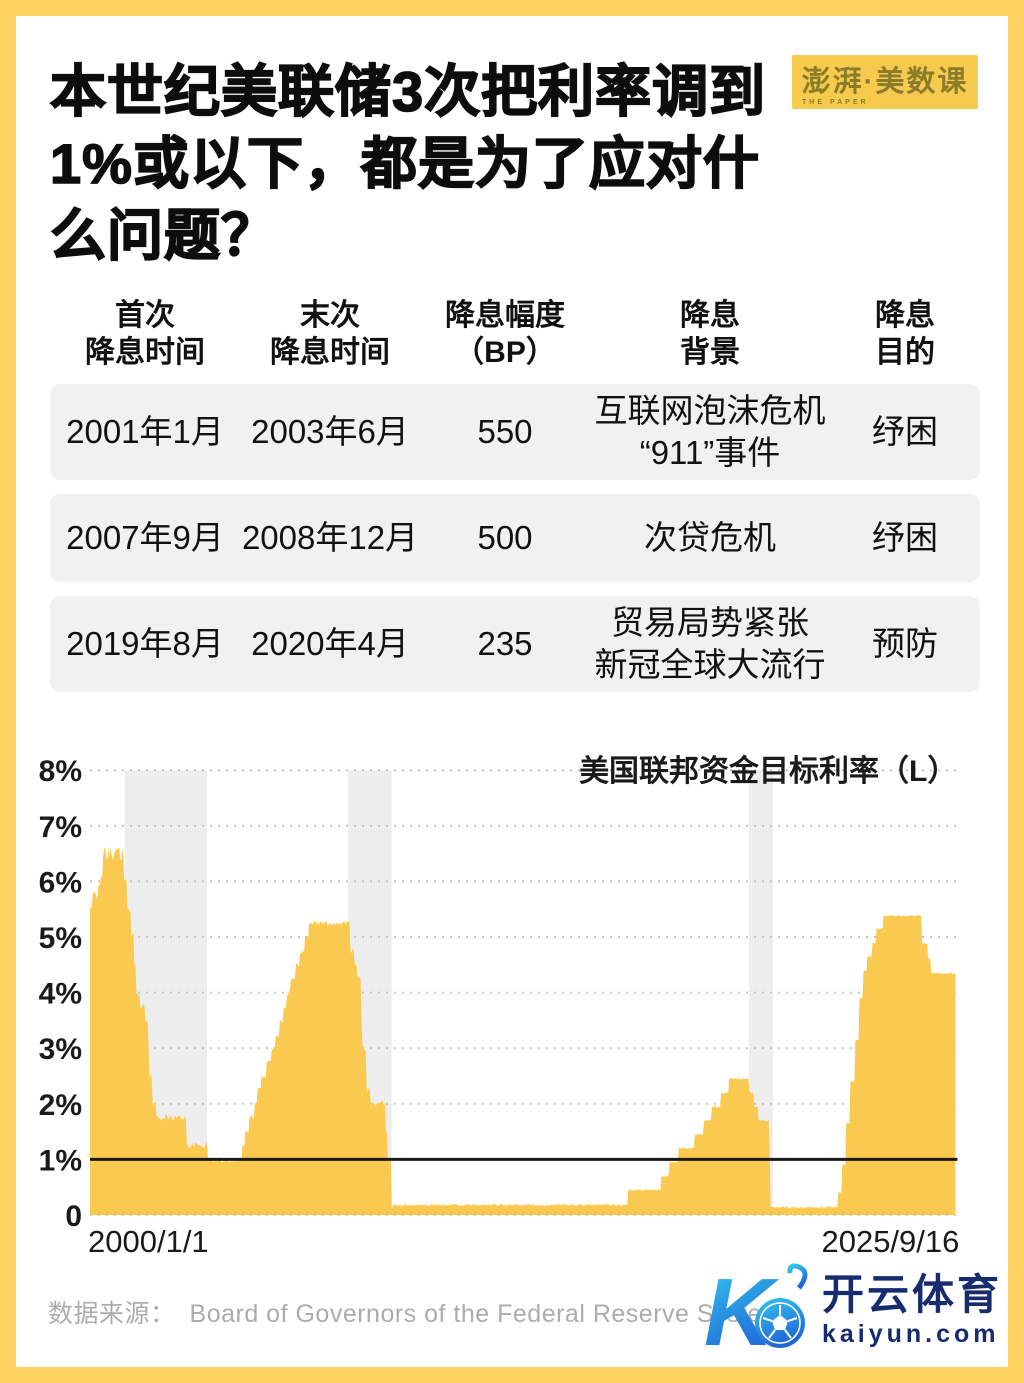 The width and height of the screenshot is (1024, 1383). What do you see at coordinates (505, 431) in the screenshot?
I see `cell-cut-bp: 550` at bounding box center [505, 431].